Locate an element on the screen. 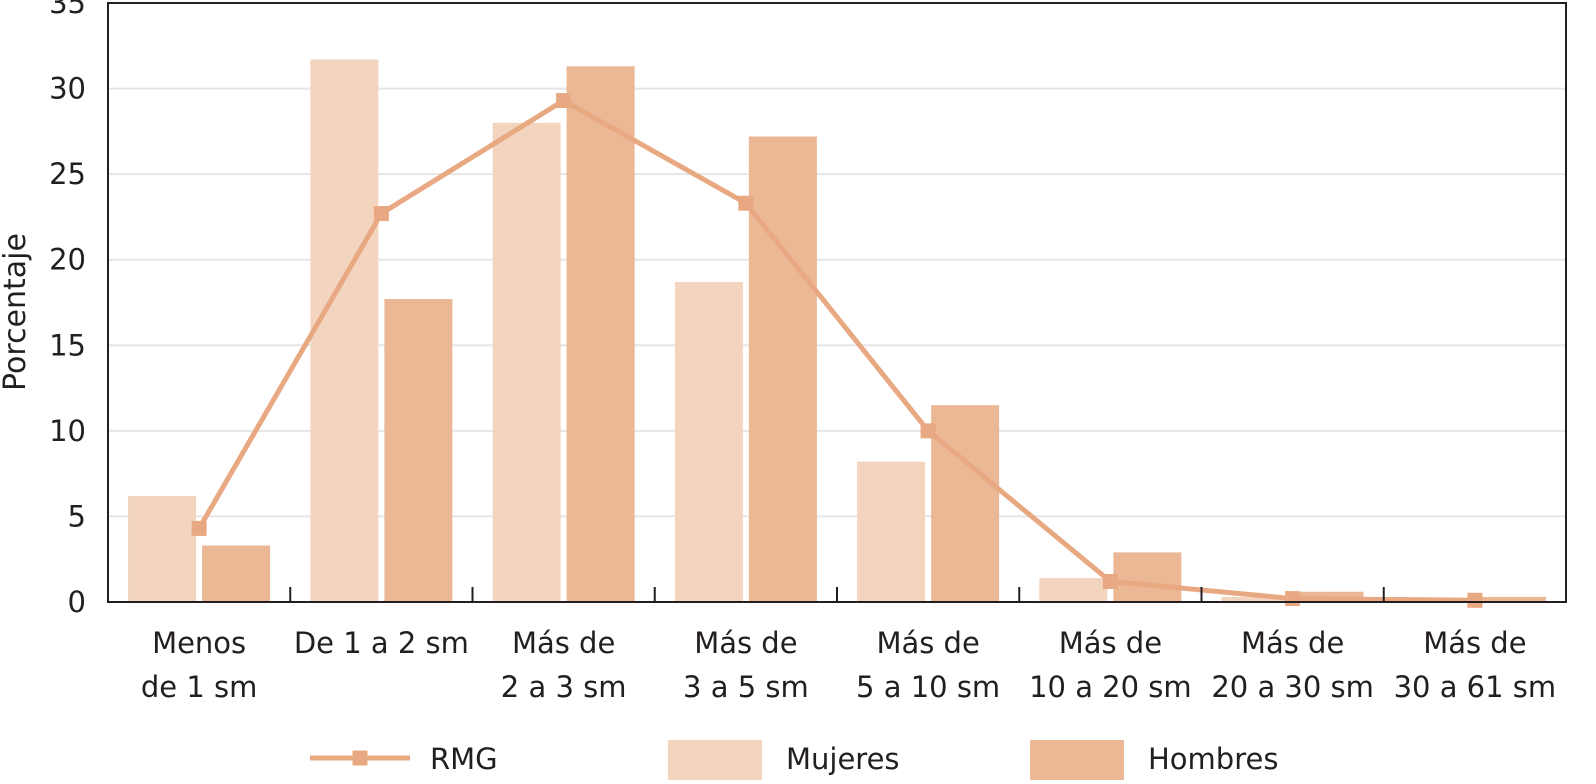 The width and height of the screenshot is (1596, 784). x-category-label: 20 a 30 sm is located at coordinates (1292, 687).